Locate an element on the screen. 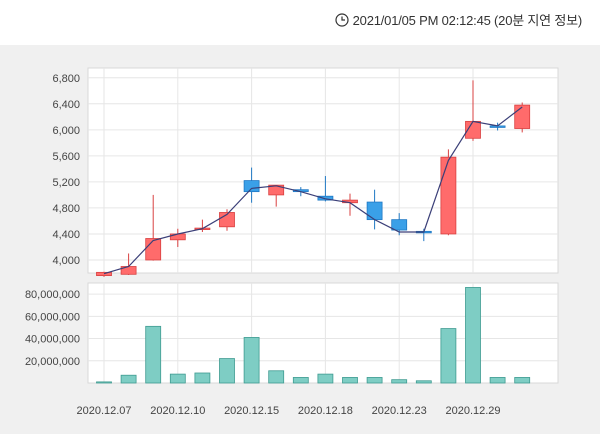  volume-tick-label: 80,000,000 is located at coordinates (52, 295).